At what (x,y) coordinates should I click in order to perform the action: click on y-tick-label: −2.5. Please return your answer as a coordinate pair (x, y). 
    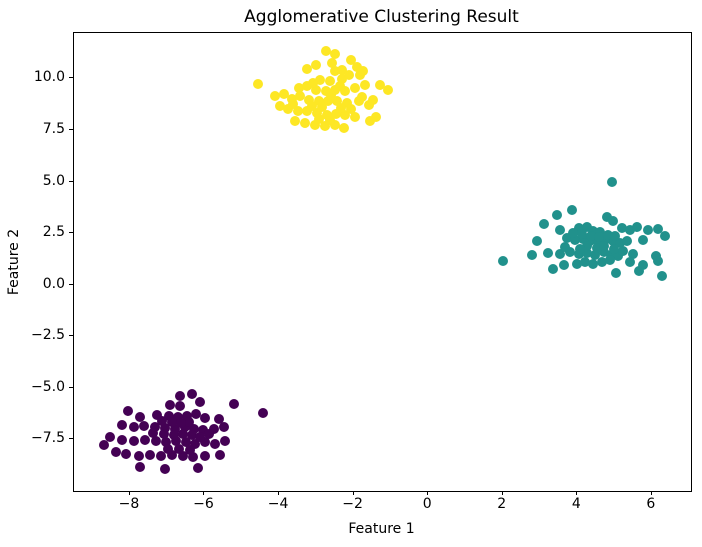
    Looking at the image, I should click on (48, 335).